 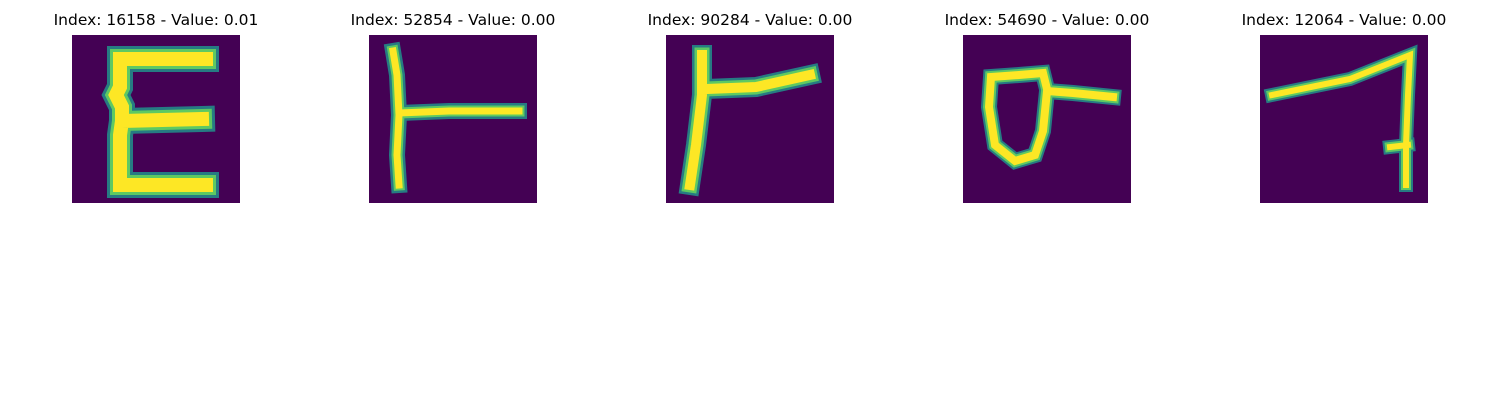 What do you see at coordinates (453, 20) in the screenshot?
I see `panel-title: Index: 52854 - Value: 0.00` at bounding box center [453, 20].